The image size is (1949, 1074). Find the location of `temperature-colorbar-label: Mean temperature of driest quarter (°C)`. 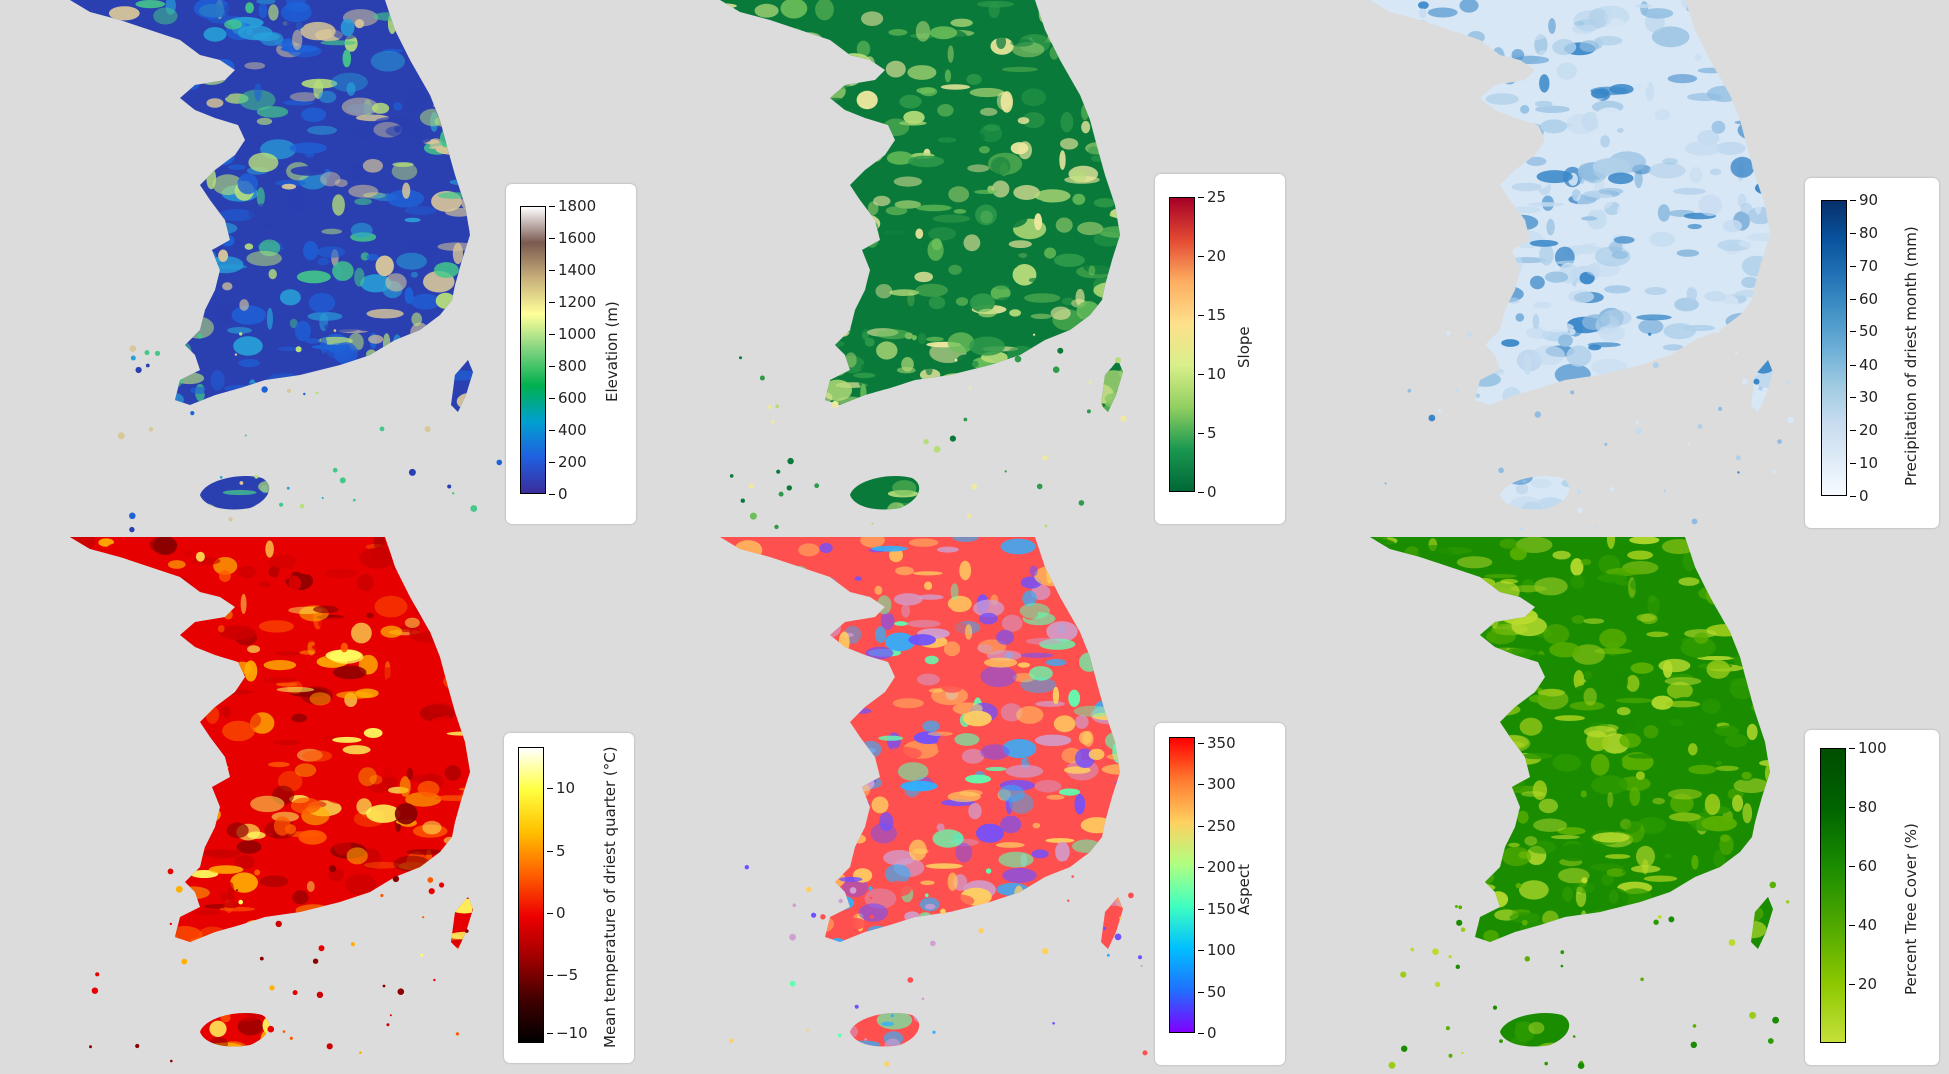

temperature-colorbar-label: Mean temperature of driest quarter (°C) is located at coordinates (610, 897).